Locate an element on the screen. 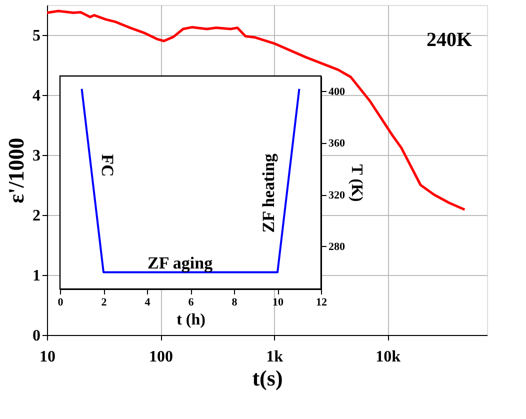 Image resolution: width=526 pixels, height=419 pixels. annotation: FC is located at coordinates (107, 165).